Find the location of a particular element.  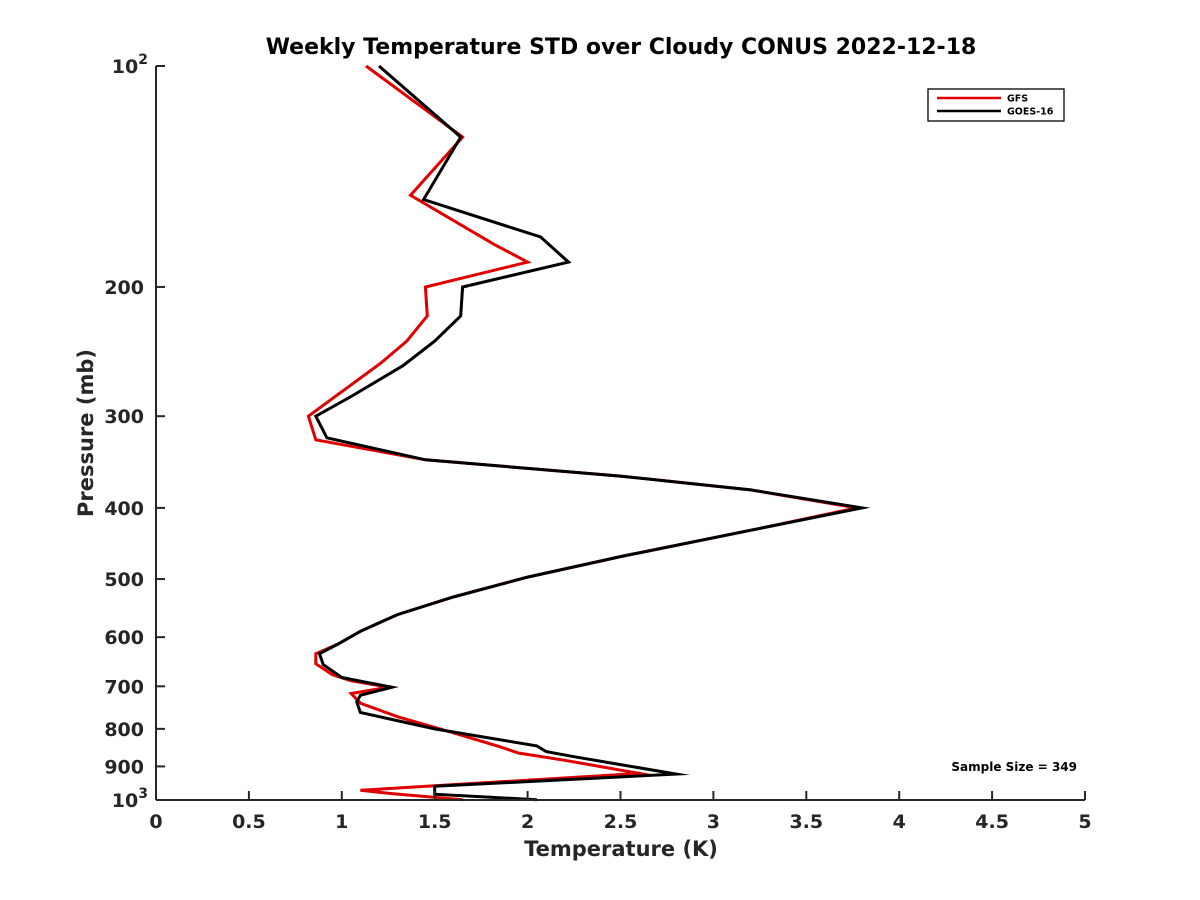

y-tick-label: 700 is located at coordinates (124, 687).